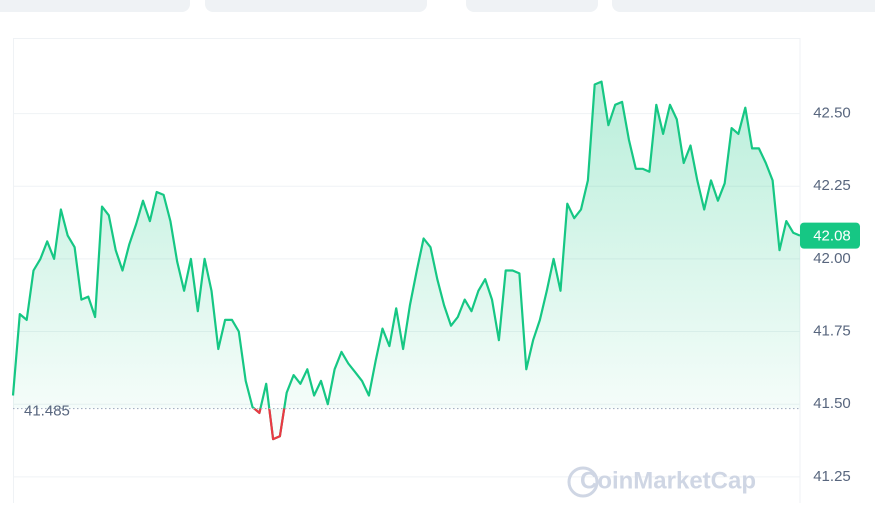  I want to click on current-price-tag, so click(830, 235).